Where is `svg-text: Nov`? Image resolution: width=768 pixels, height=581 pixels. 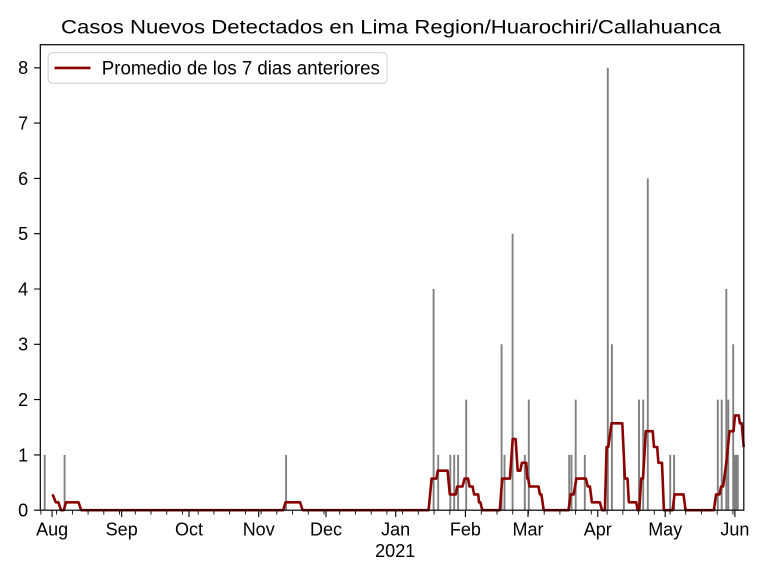 svg-text: Nov is located at coordinates (259, 530).